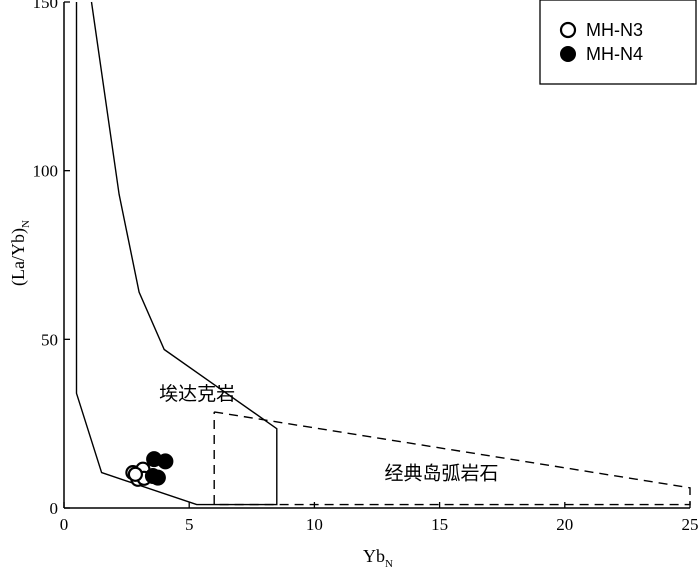 The image size is (700, 569). I want to click on points-layer, so click(149, 469).